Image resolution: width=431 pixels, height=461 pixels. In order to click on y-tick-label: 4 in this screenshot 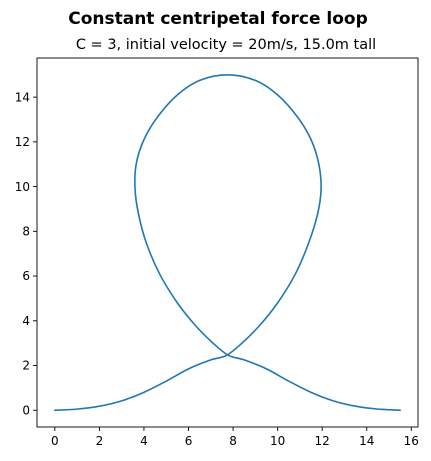, I will do `click(26, 321)`.